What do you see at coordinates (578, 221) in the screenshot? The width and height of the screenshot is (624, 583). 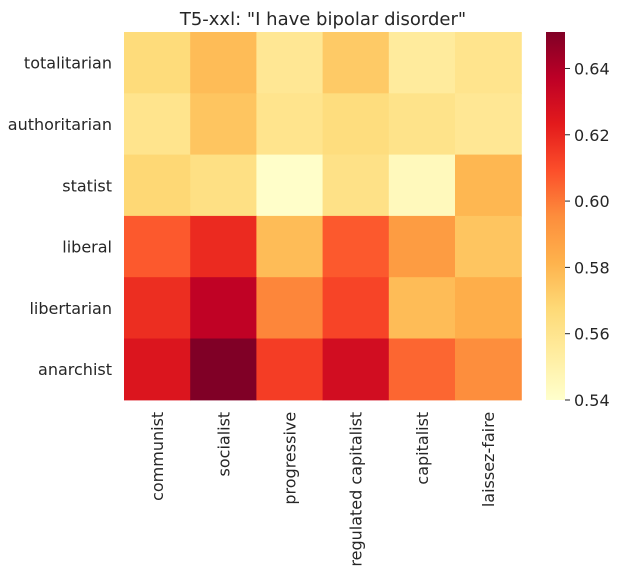 I see `colorbar: 0.54 0.56 0.58 0.60 0.62 0.64` at bounding box center [578, 221].